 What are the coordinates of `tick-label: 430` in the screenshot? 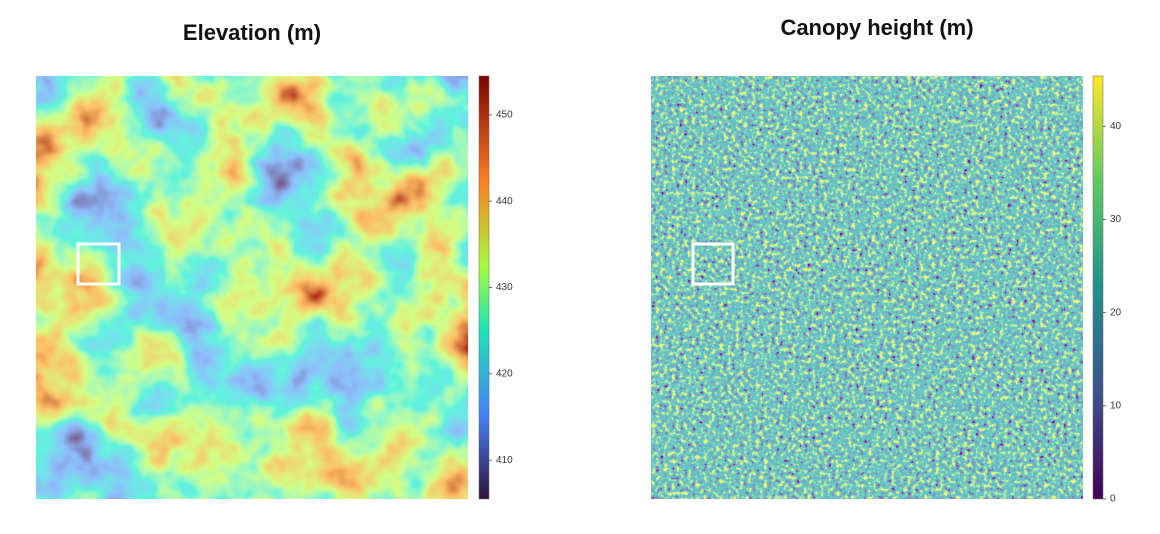 It's located at (504, 287).